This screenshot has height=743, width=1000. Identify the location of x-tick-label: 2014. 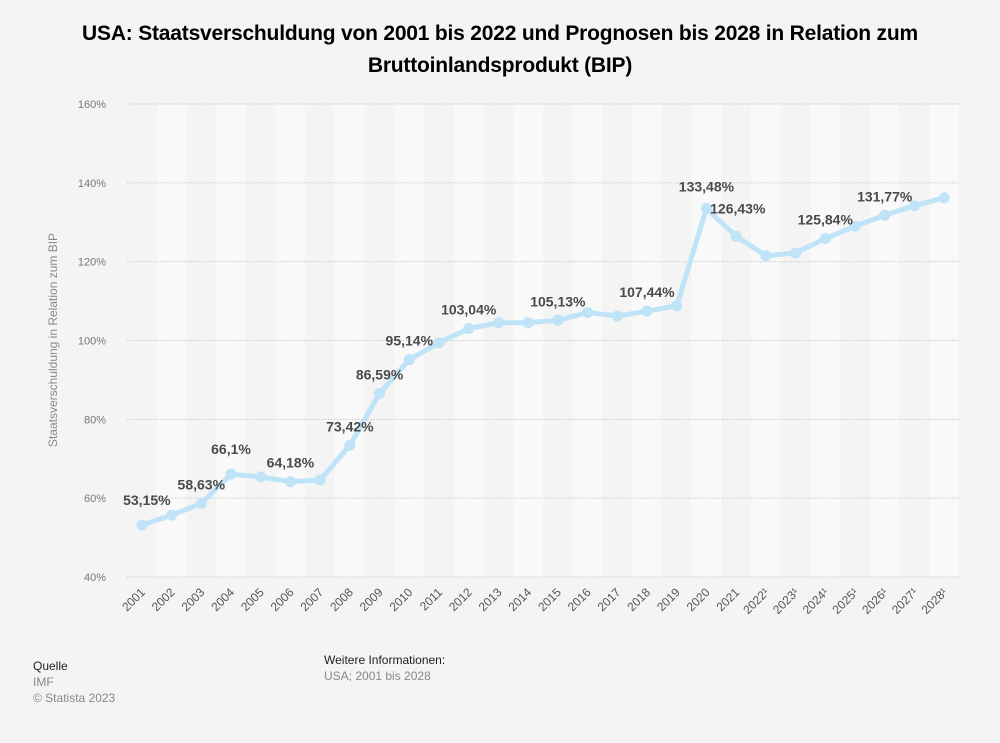
(519, 599).